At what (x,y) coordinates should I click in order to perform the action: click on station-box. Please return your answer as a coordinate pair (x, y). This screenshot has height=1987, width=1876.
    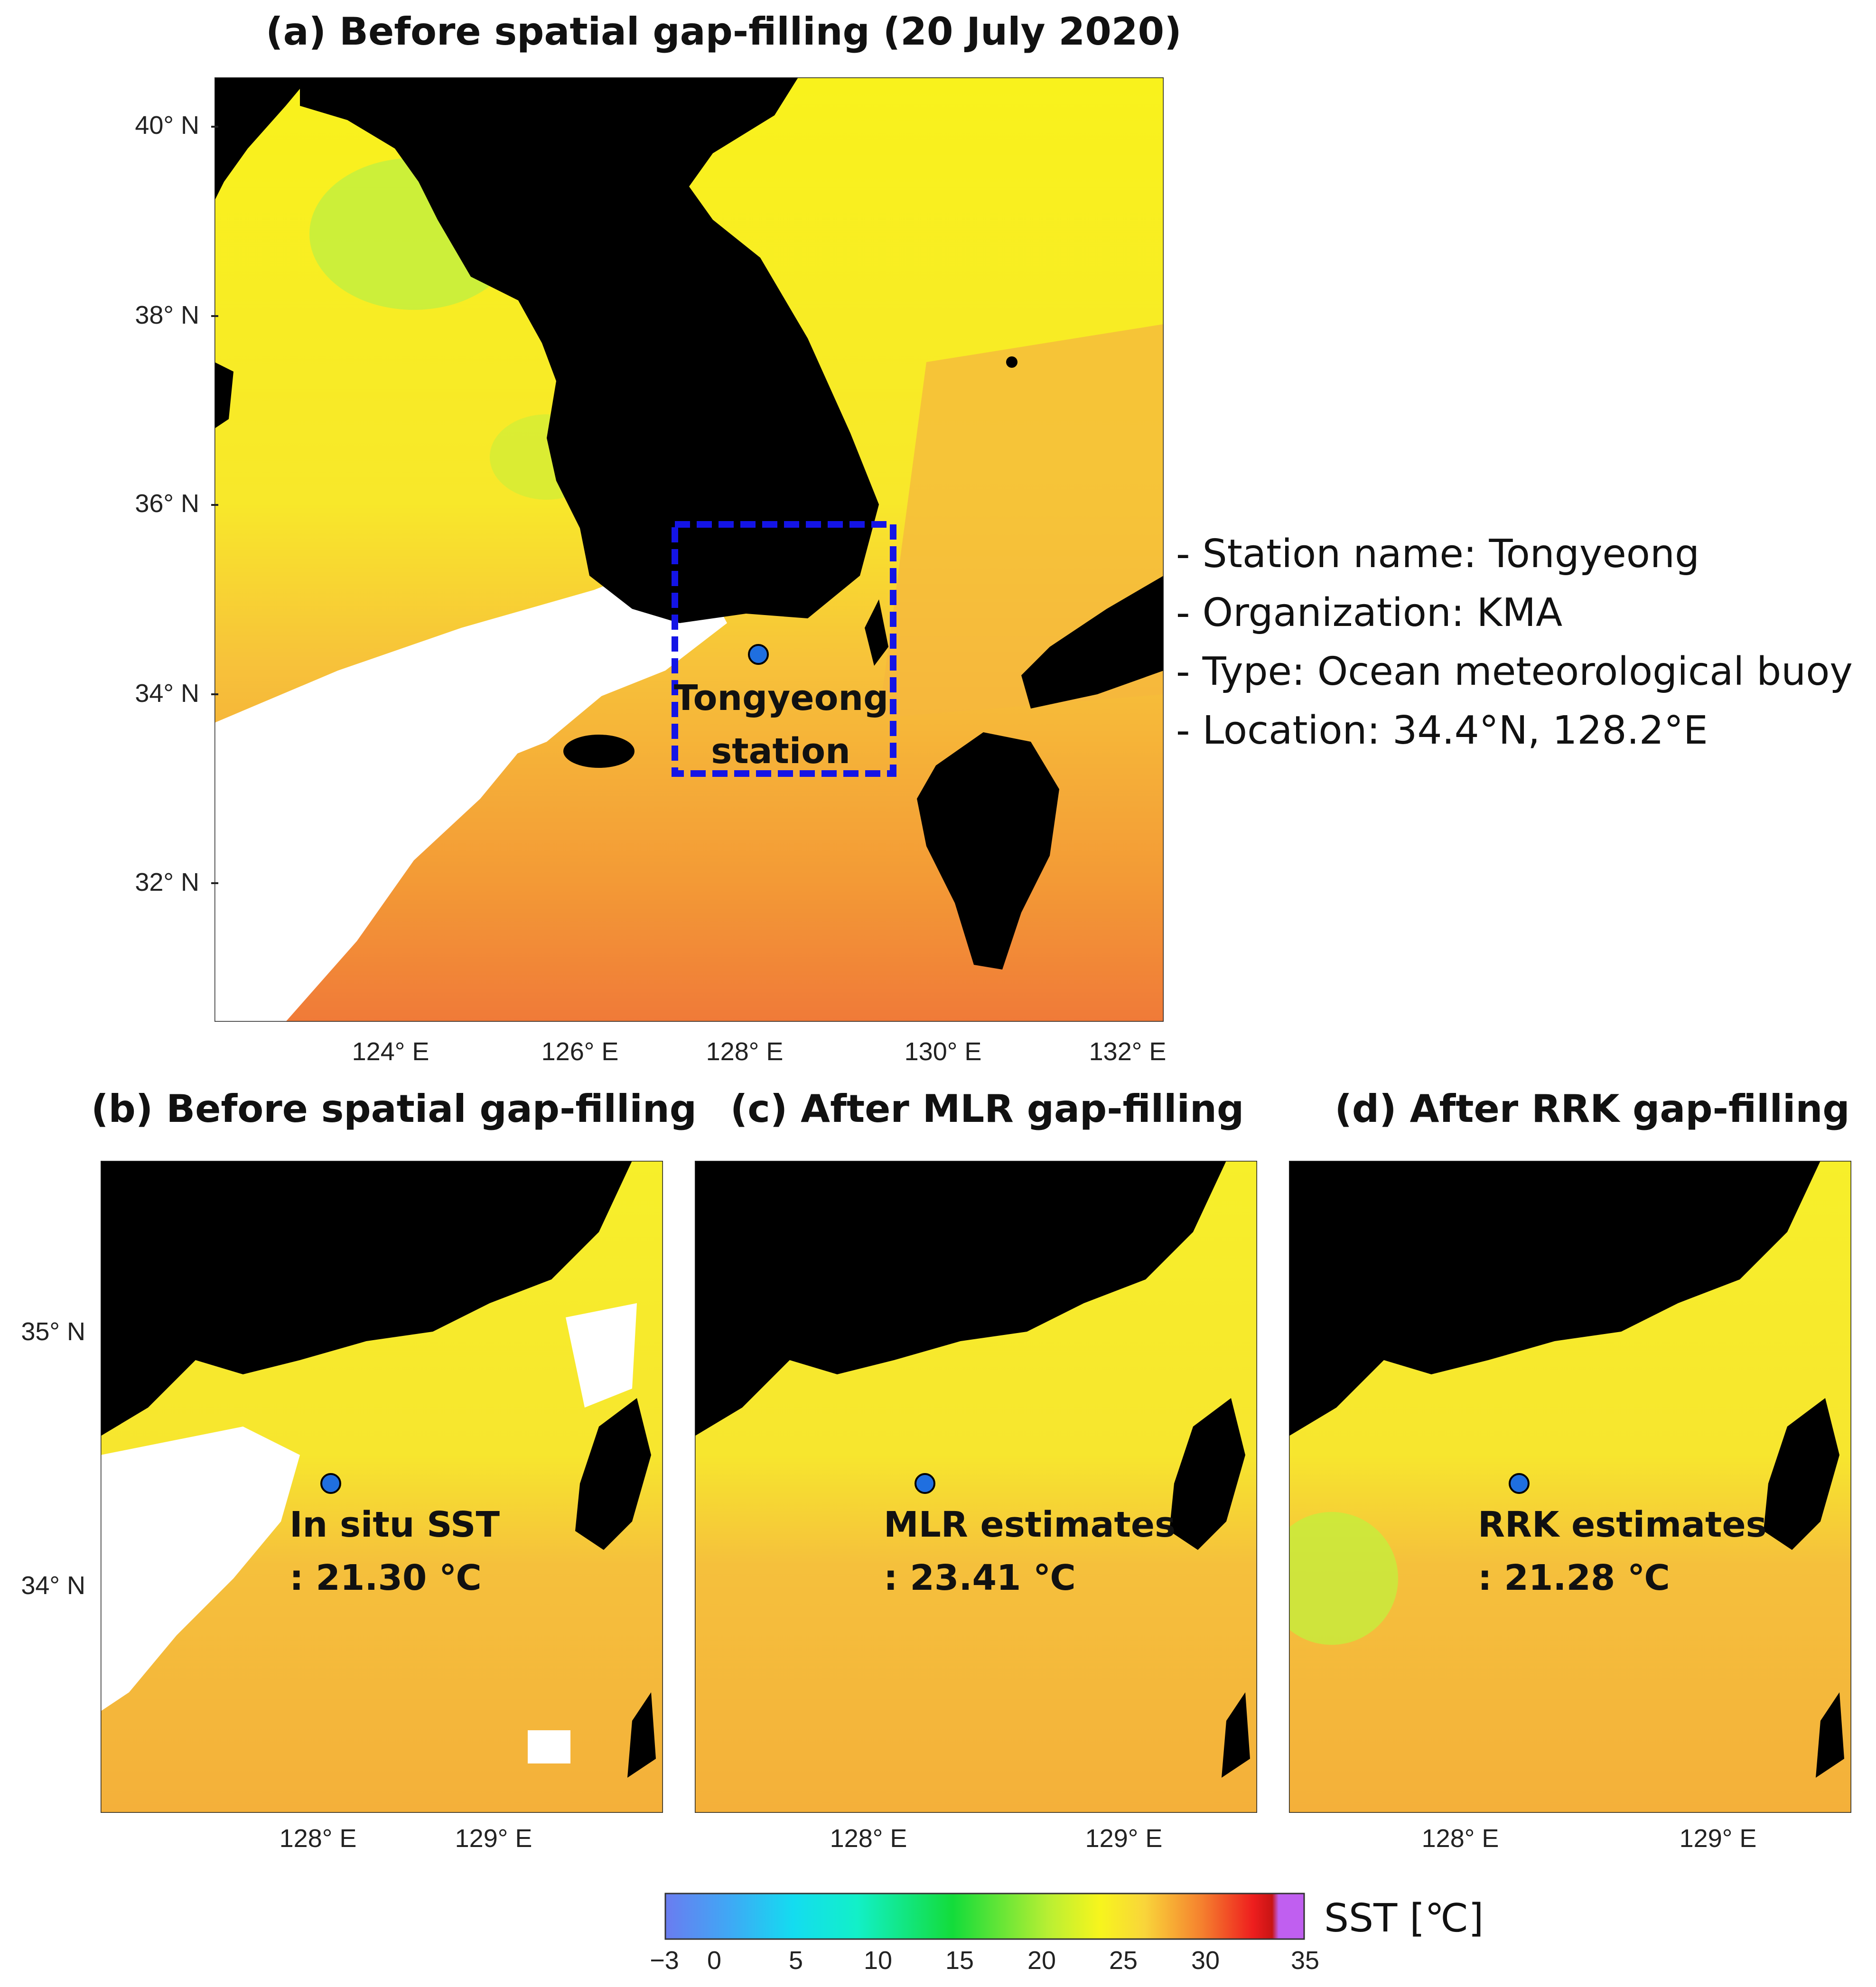
    Looking at the image, I should click on (784, 649).